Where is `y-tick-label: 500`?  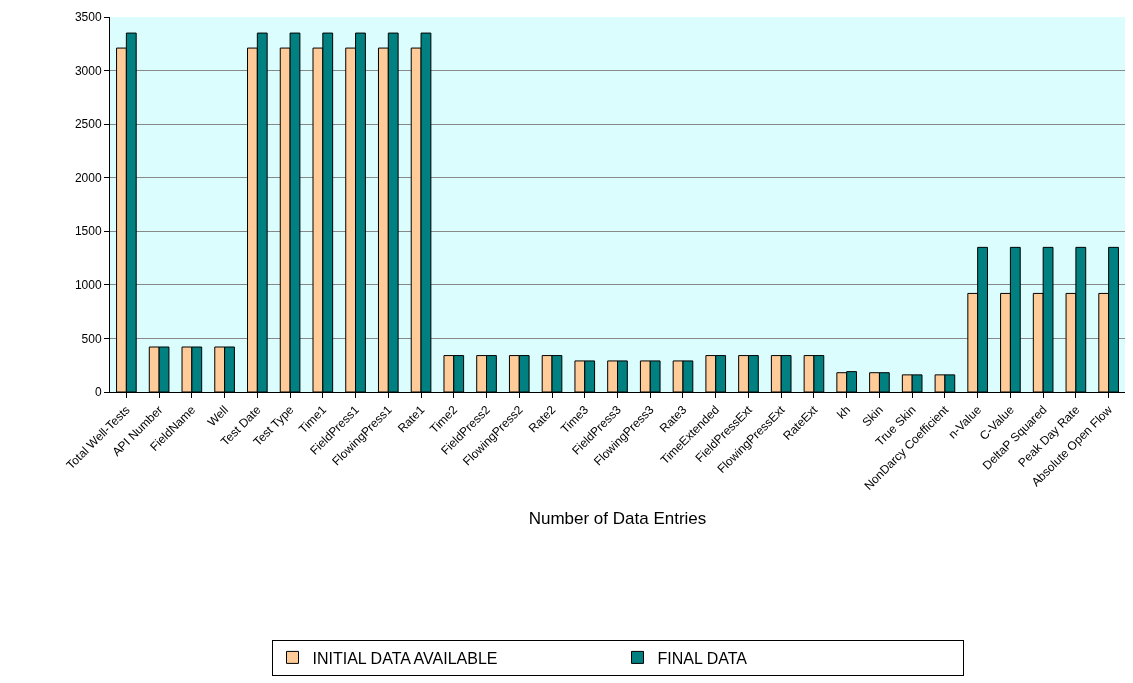 y-tick-label: 500 is located at coordinates (91, 338).